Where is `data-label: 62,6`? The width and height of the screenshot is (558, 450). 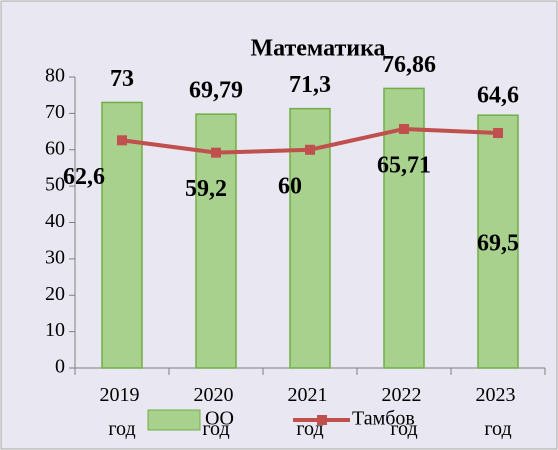
data-label: 62,6 is located at coordinates (84, 177).